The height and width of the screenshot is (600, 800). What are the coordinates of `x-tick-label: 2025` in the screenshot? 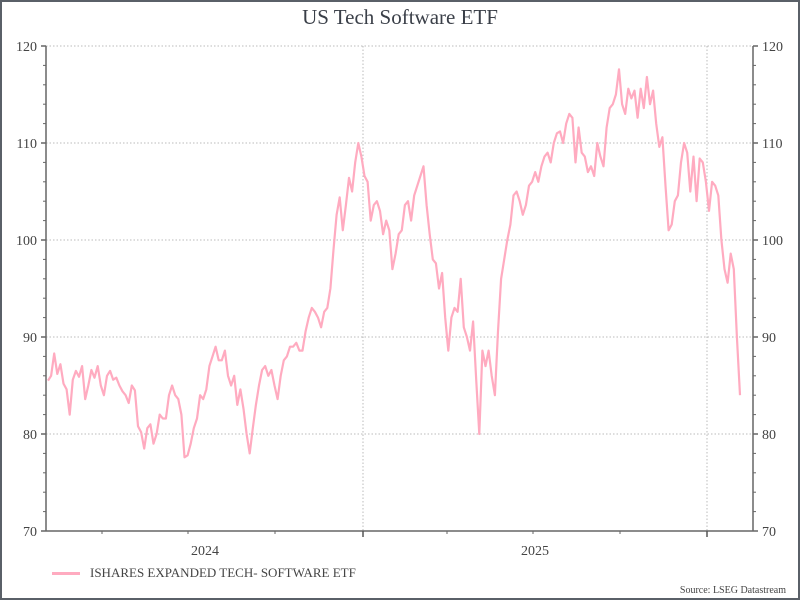 It's located at (535, 551).